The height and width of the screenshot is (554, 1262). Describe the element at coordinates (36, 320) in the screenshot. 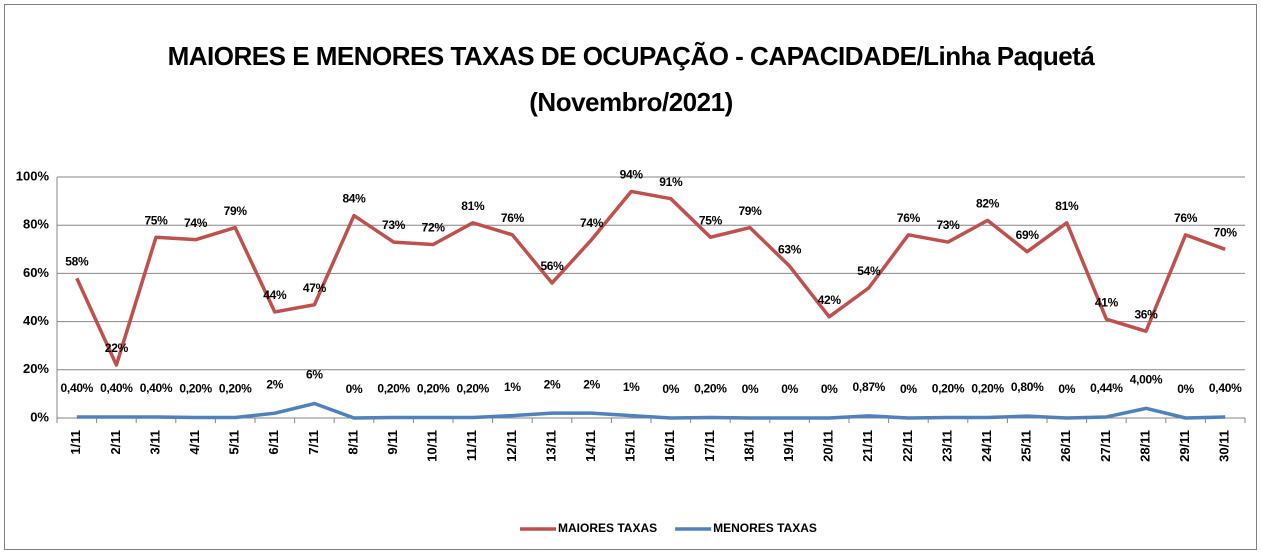

I see `y-tick-label: 40%` at that location.